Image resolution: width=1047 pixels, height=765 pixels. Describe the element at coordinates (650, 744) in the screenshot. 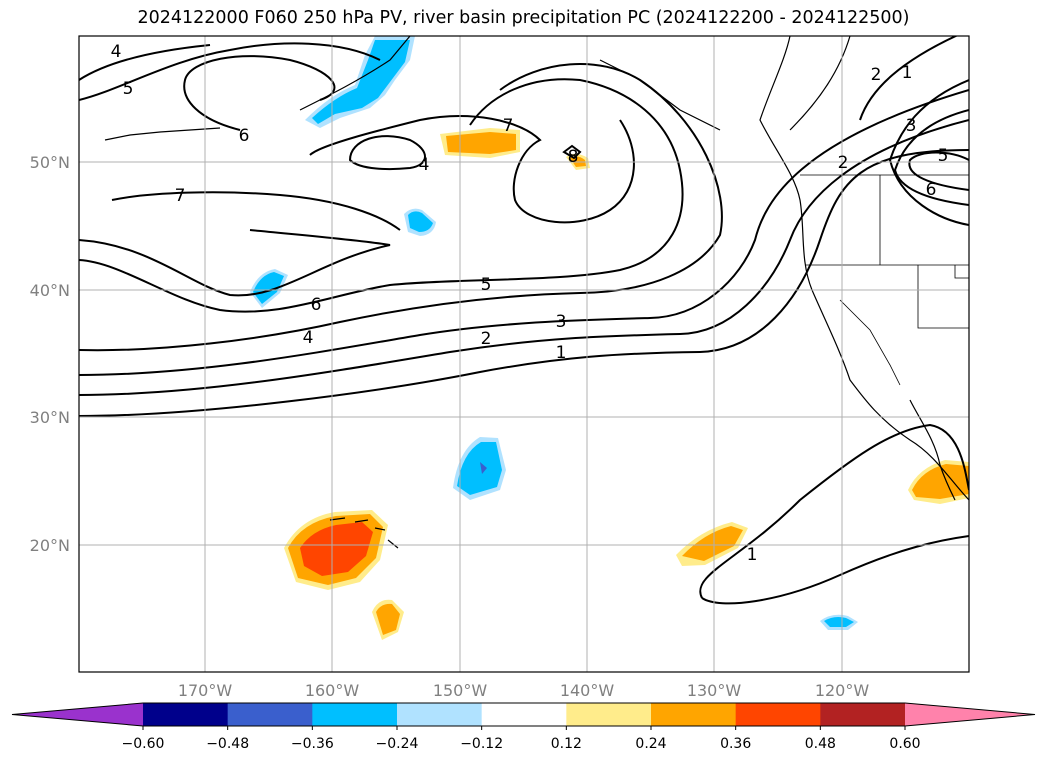

I see `colorbar-tick-label: 0.24` at that location.